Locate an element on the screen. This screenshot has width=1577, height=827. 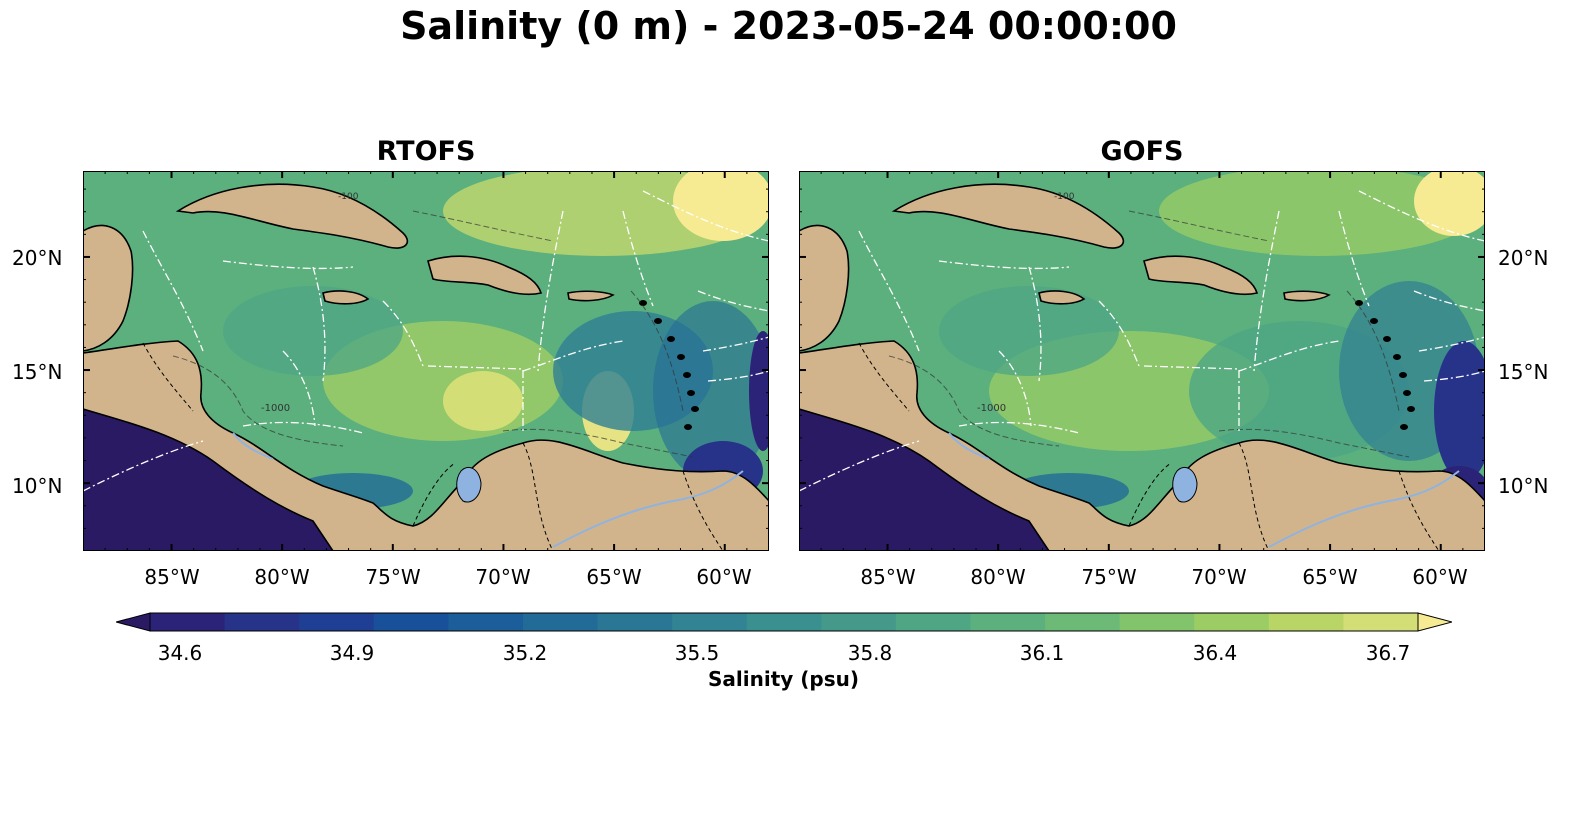
contour-label: -100 is located at coordinates (348, 197).